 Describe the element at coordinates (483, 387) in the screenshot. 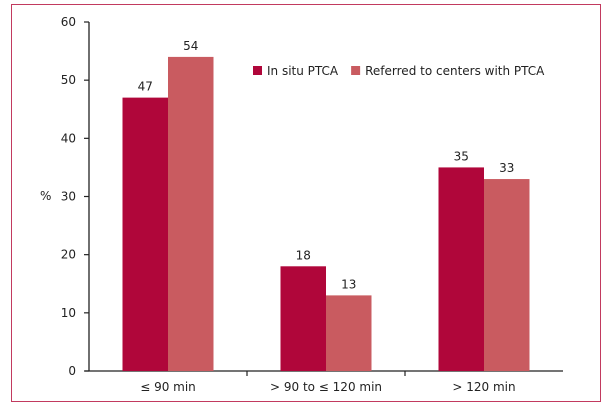

I see `x-category-label: > 120 min` at that location.